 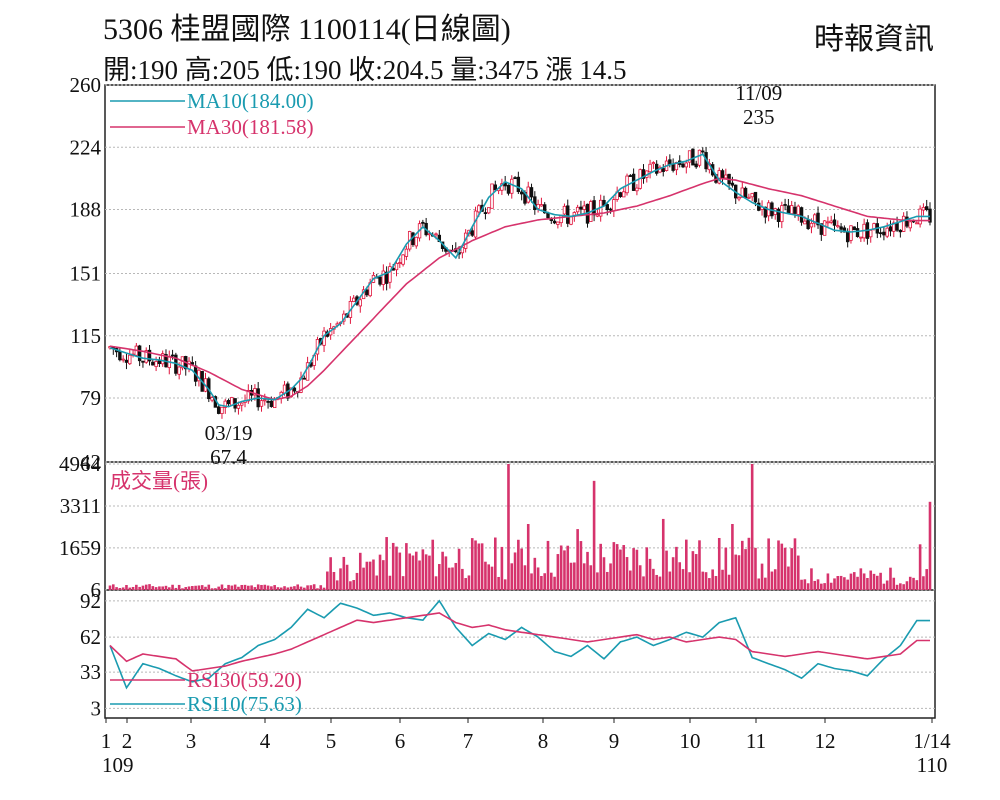 I want to click on rsi10-line, so click(x=519, y=644).